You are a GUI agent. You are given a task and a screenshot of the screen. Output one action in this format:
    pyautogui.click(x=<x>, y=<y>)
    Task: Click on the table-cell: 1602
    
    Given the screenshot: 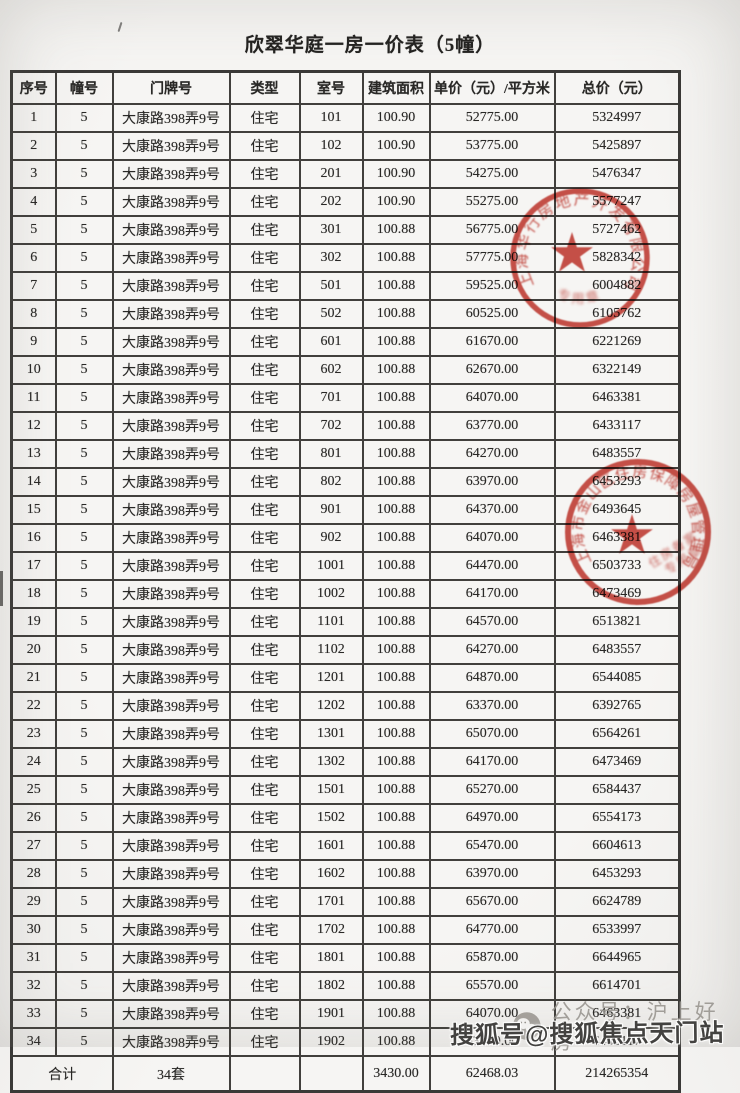 What is the action you would take?
    pyautogui.click(x=331, y=874)
    